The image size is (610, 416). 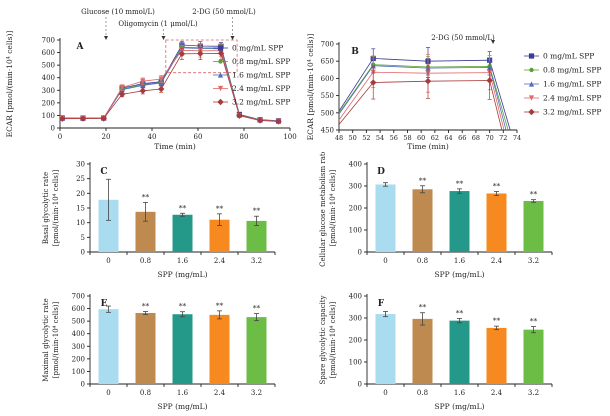 I want to click on bar-2.4: **, so click(x=496, y=350).